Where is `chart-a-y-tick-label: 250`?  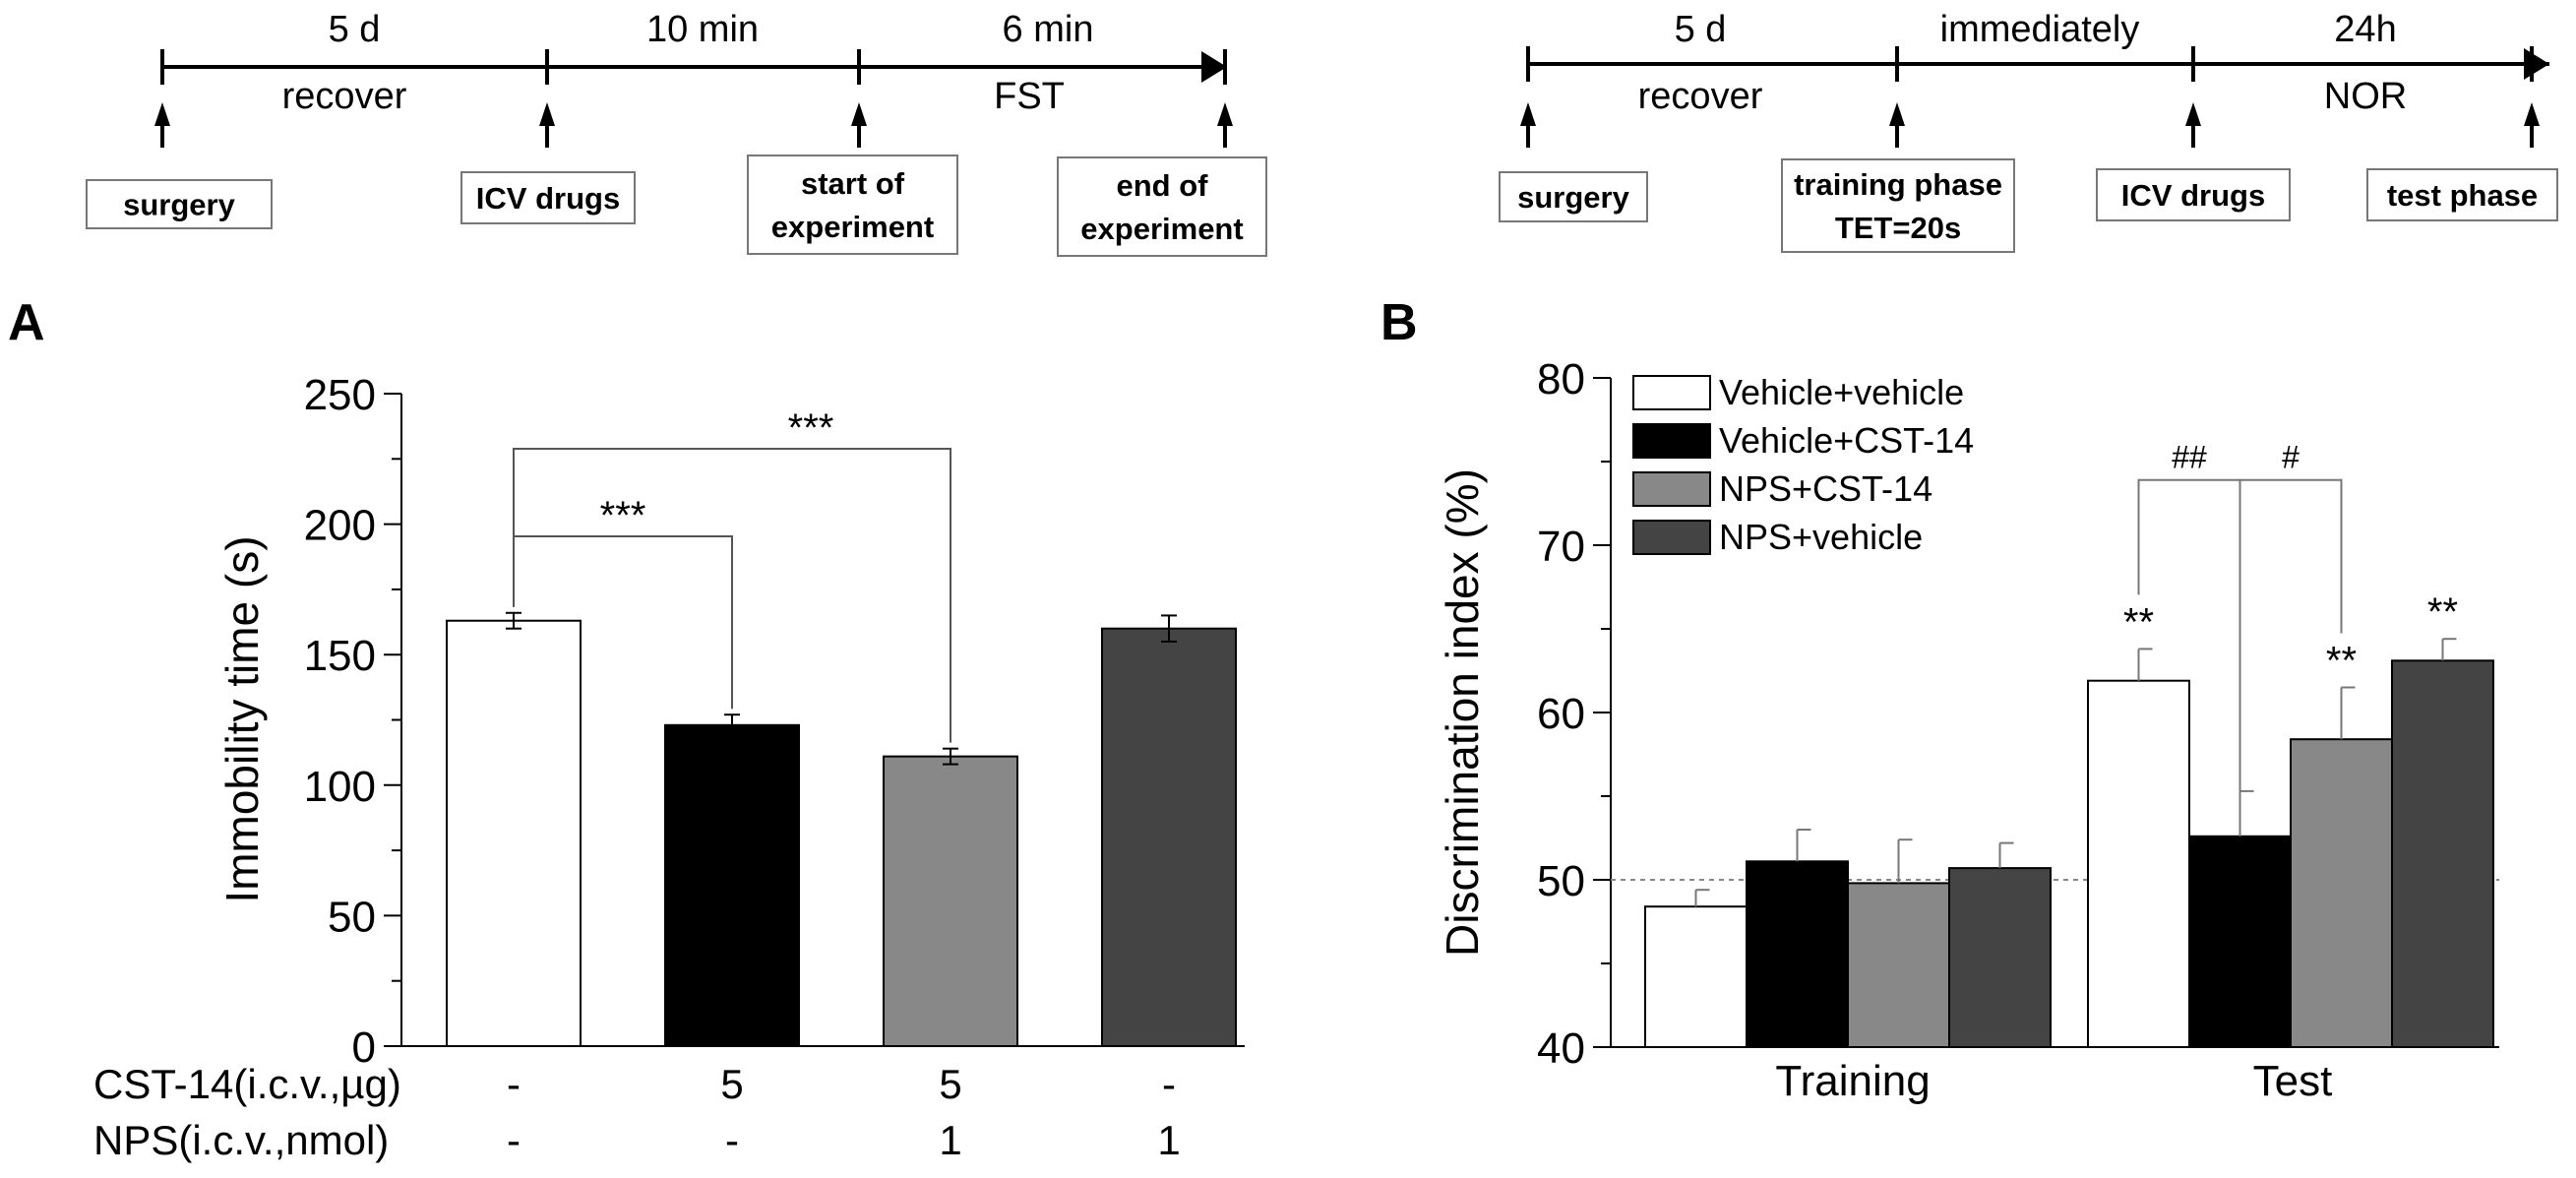 chart-a-y-tick-label: 250 is located at coordinates (340, 395).